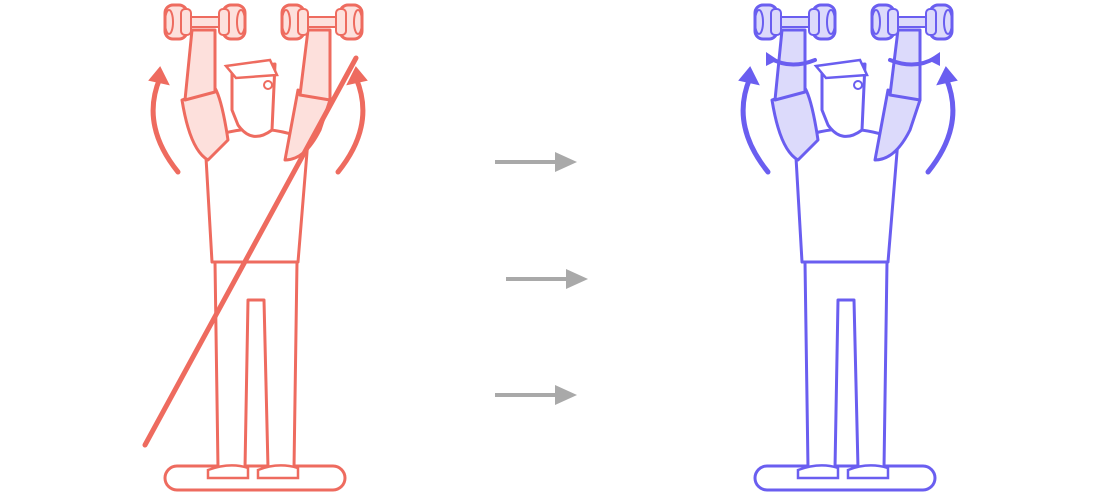 This screenshot has width=1100, height=492. Describe the element at coordinates (315, 65) in the screenshot. I see `right-forearm` at that location.